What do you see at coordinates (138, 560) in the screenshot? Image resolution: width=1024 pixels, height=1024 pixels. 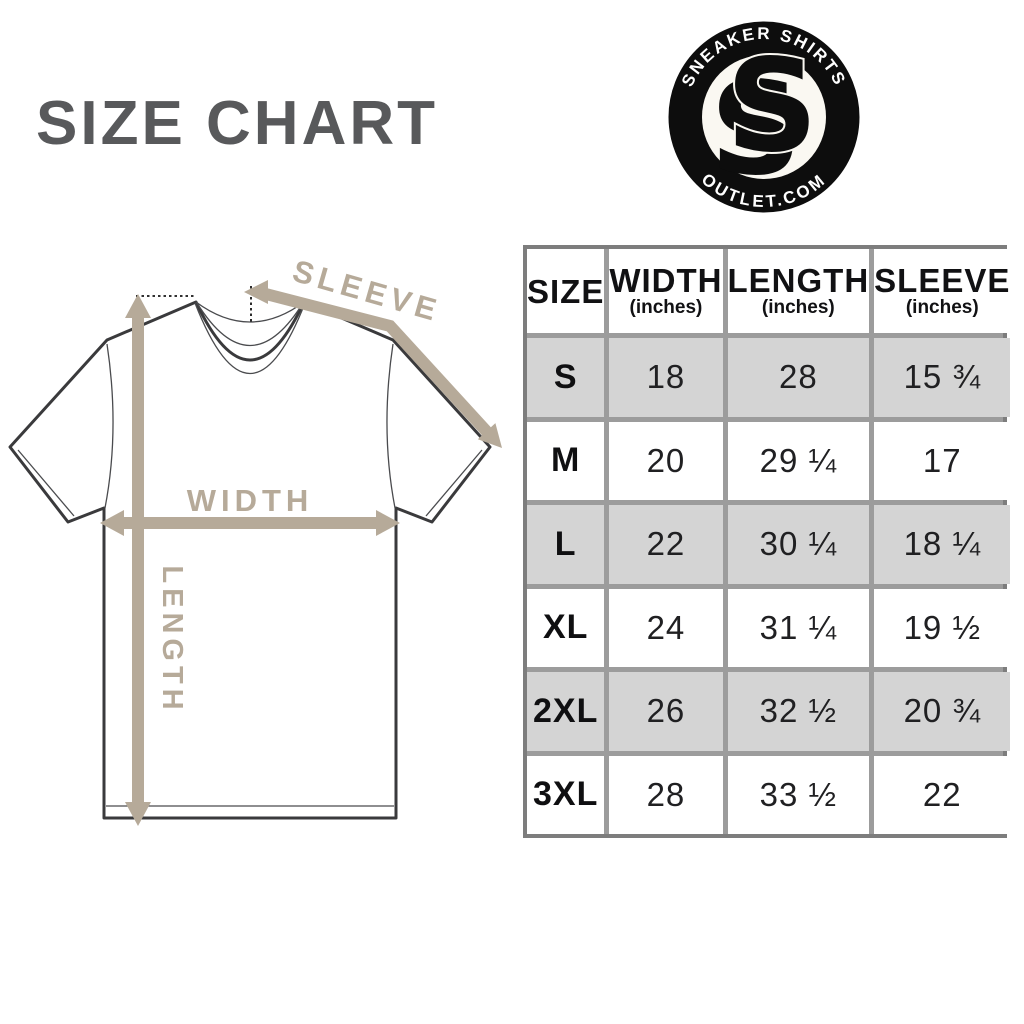 I see `length-arrow-icon` at bounding box center [138, 560].